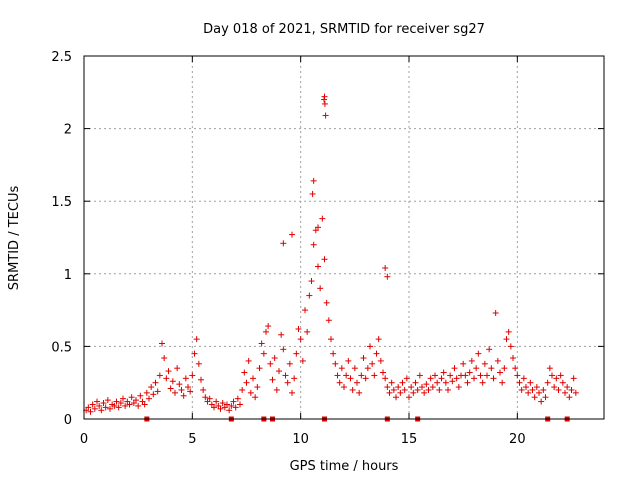 This screenshot has width=640, height=480. I want to click on x-tick-label: 15, so click(409, 439).